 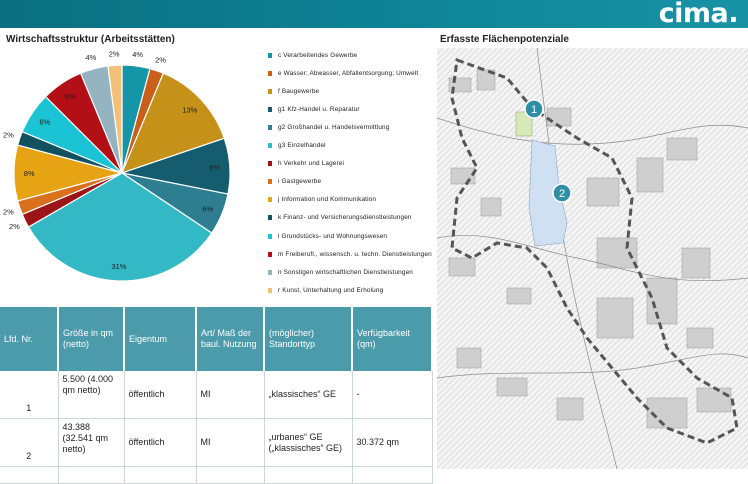 What do you see at coordinates (311, 164) in the screenshot?
I see `legend-label: h Verkehr und Lagerei` at bounding box center [311, 164].